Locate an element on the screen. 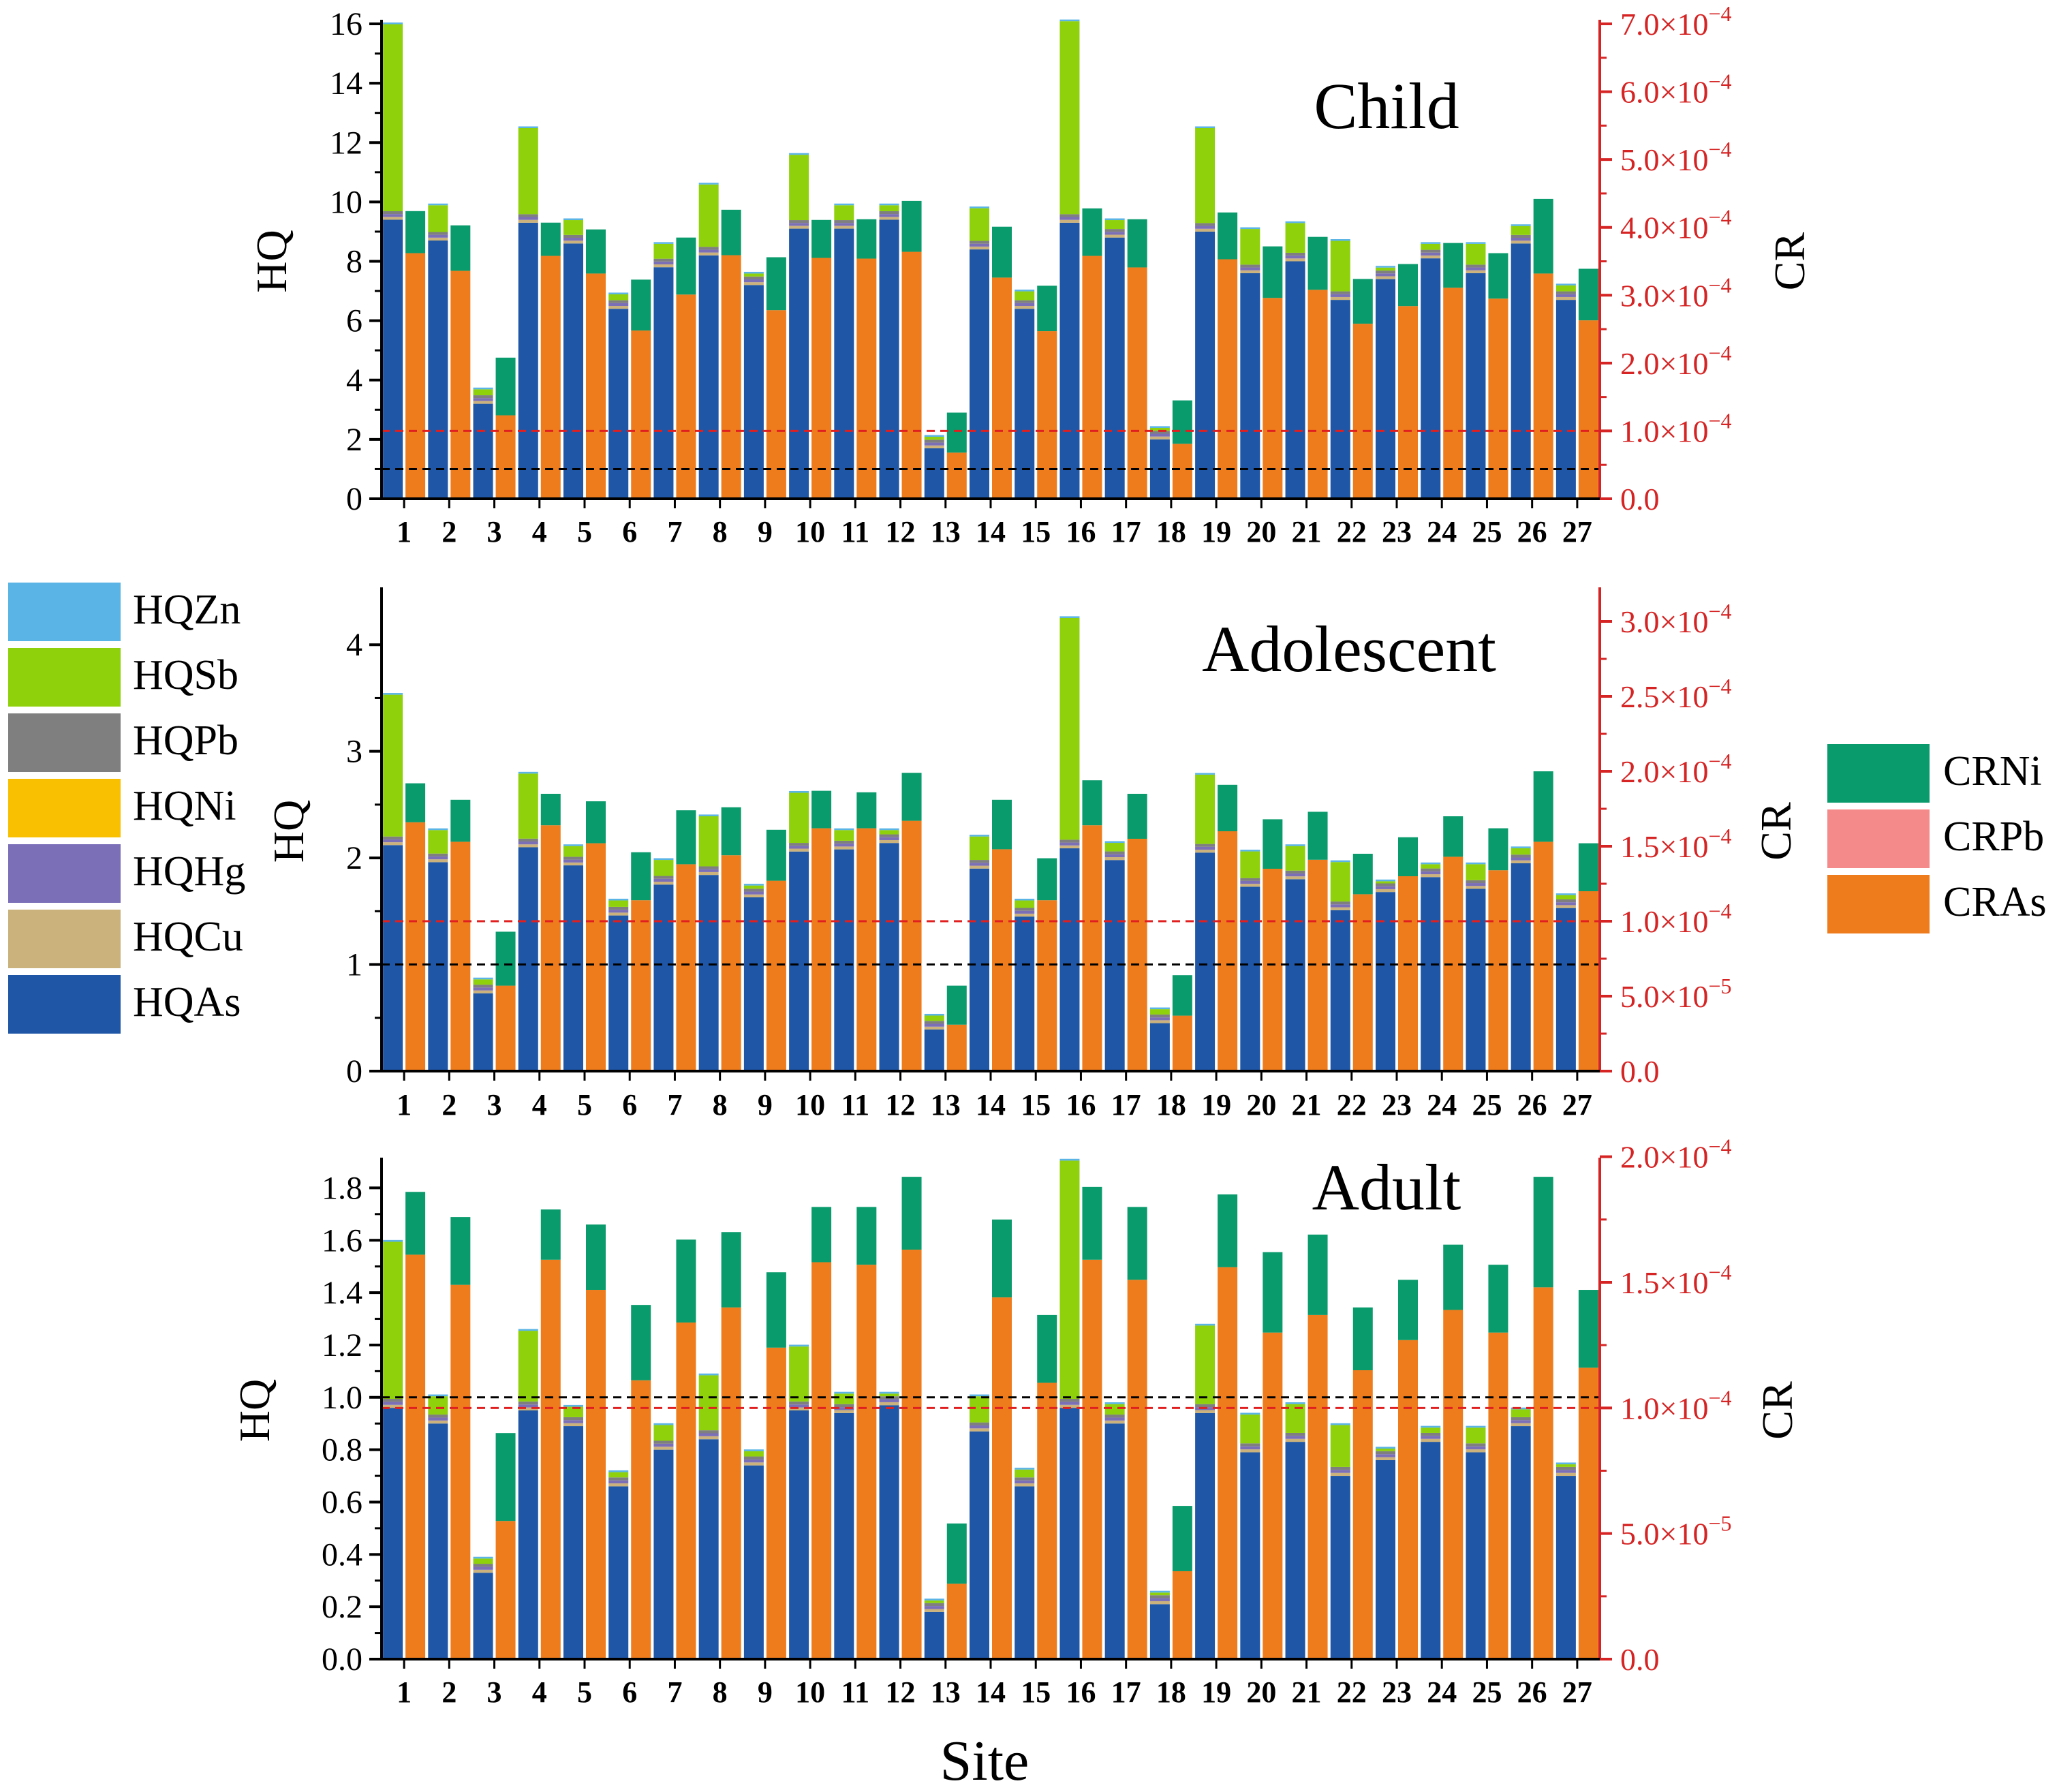 The height and width of the screenshot is (1792, 2059). site-label: 4 is located at coordinates (539, 532).